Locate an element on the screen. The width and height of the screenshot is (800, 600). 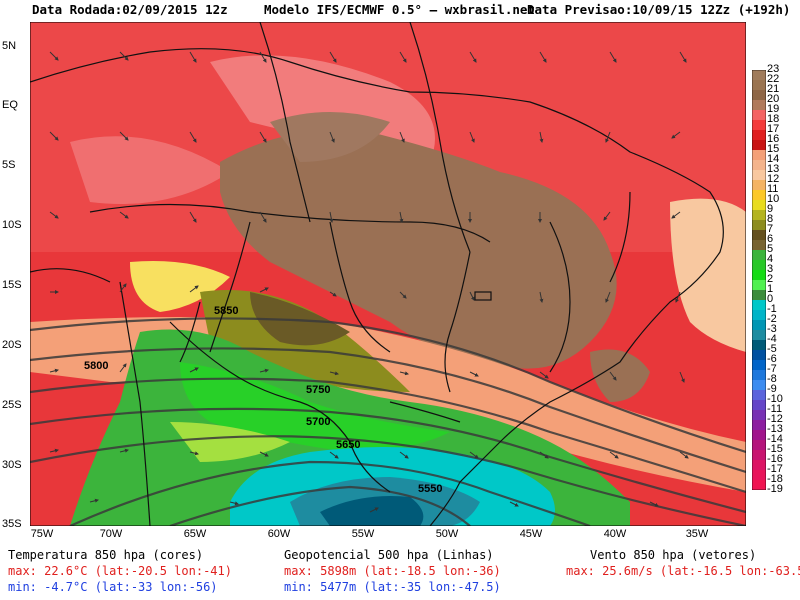
colorbar is located at coordinates (759, 280).